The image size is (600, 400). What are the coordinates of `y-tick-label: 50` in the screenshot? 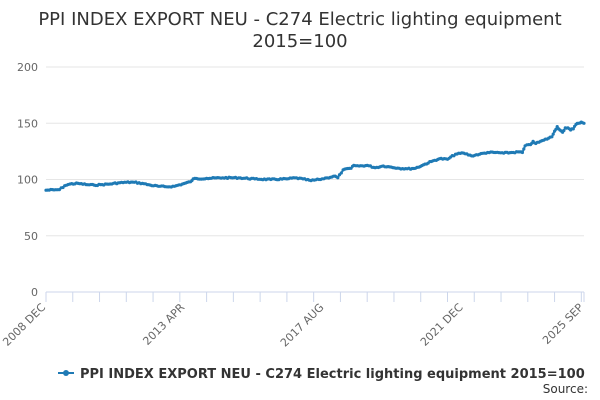 It's located at (31, 236).